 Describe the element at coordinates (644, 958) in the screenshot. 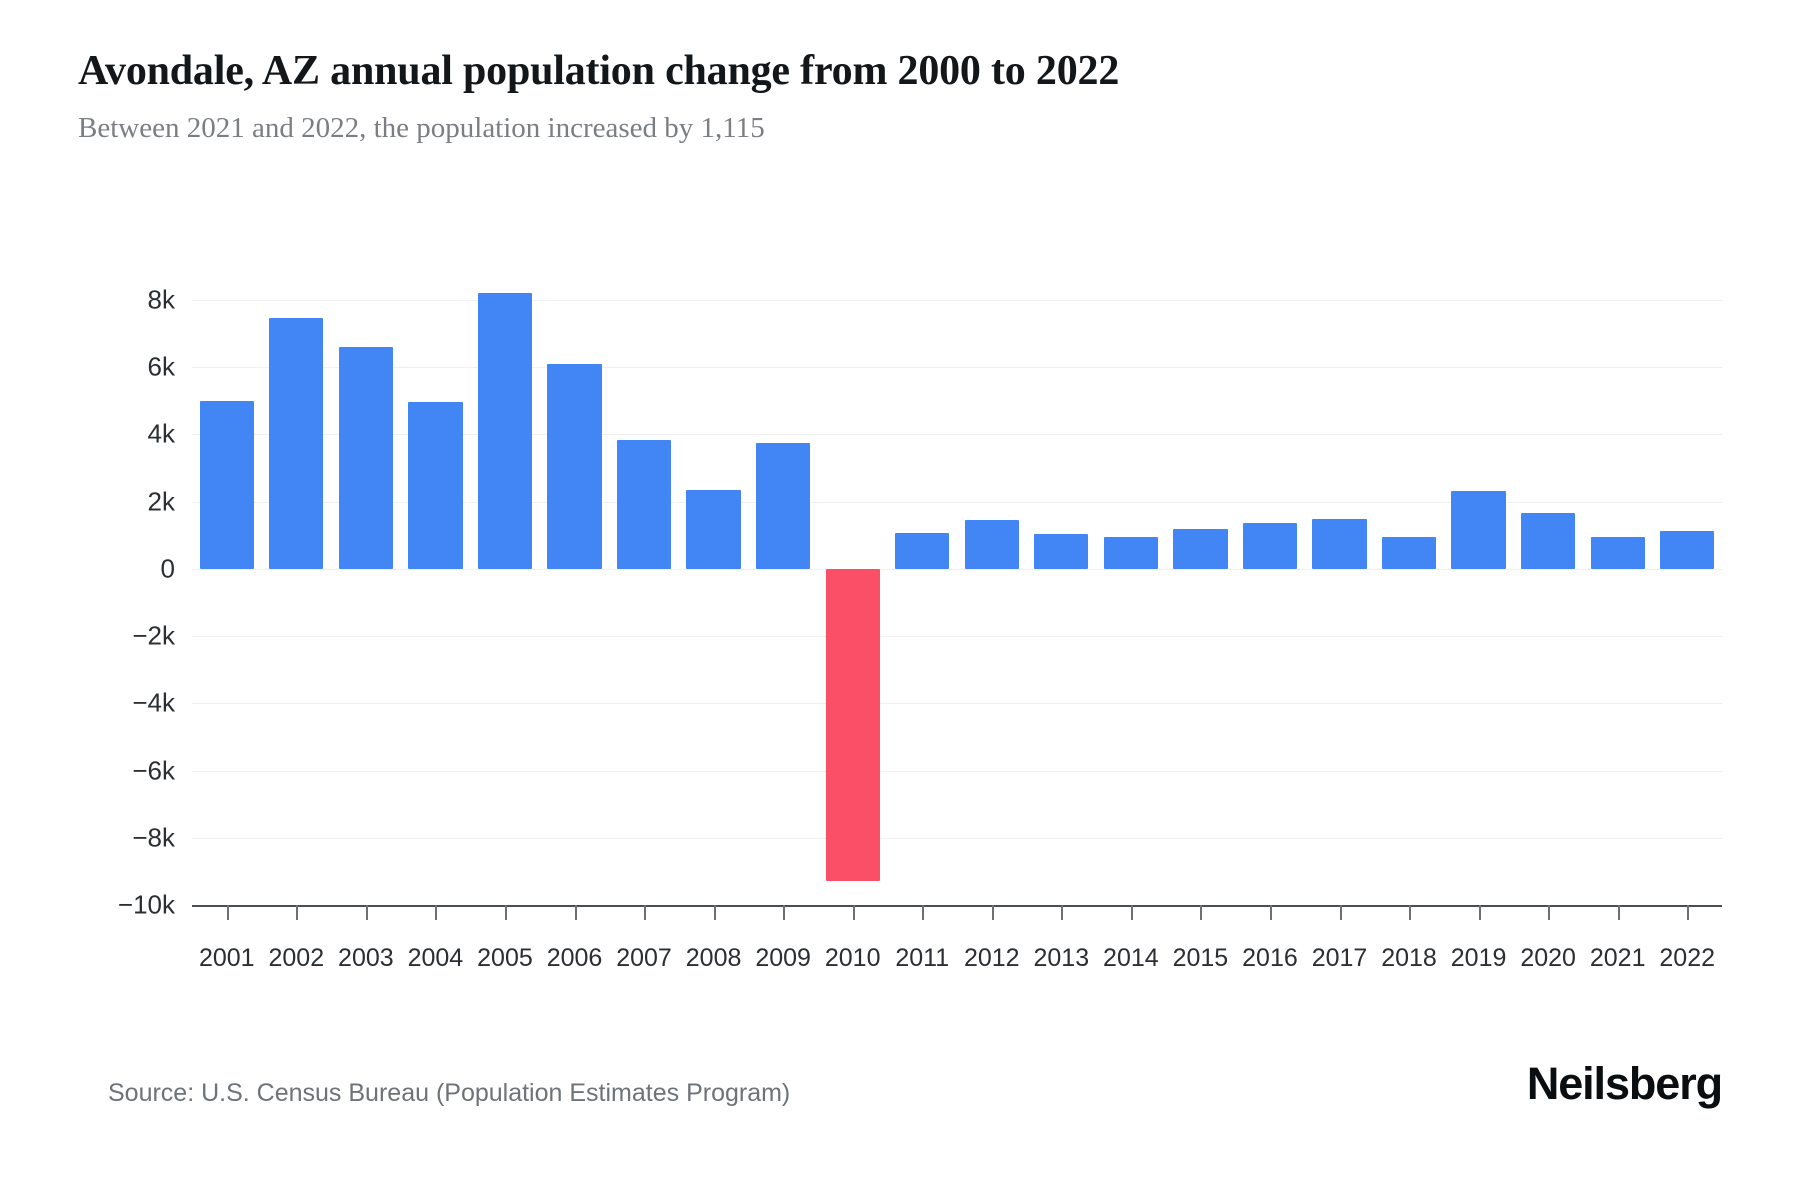

I see `x-axis-tick-label: 2007` at that location.